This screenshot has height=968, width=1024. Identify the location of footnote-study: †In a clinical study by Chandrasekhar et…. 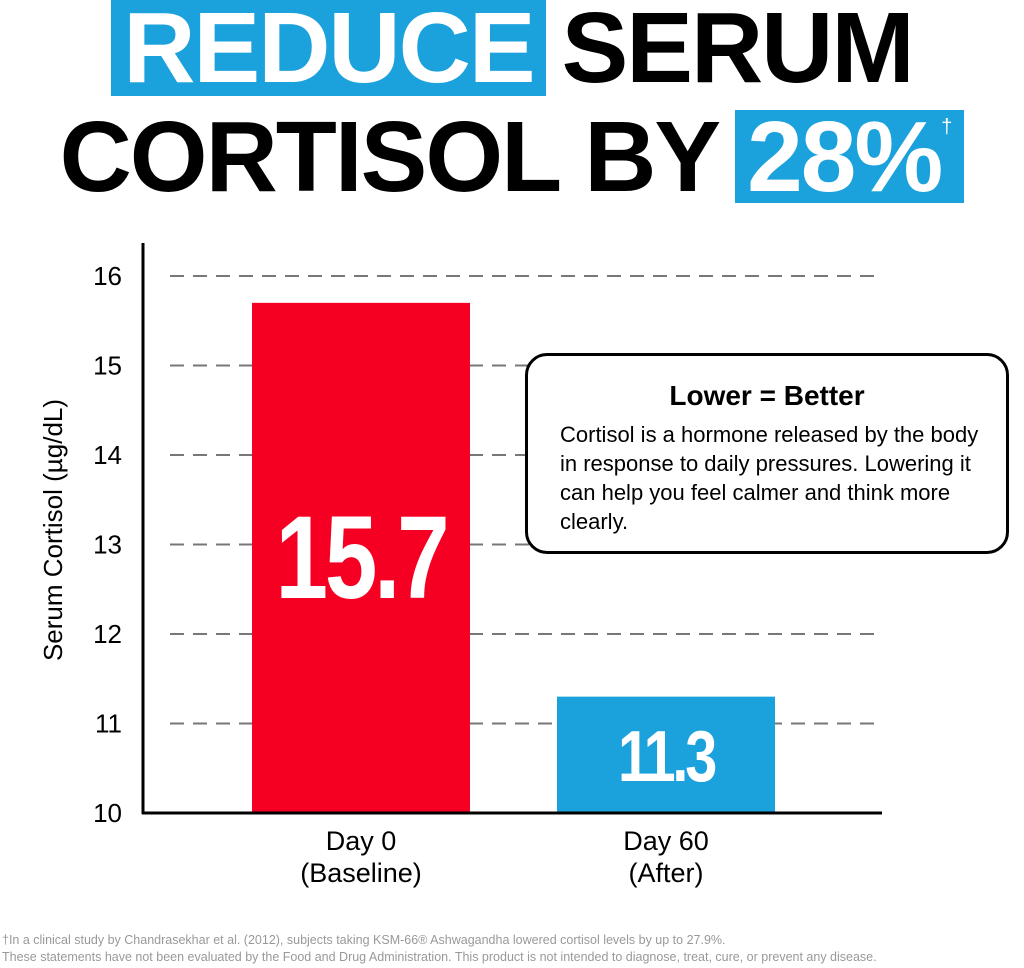
(364, 940).